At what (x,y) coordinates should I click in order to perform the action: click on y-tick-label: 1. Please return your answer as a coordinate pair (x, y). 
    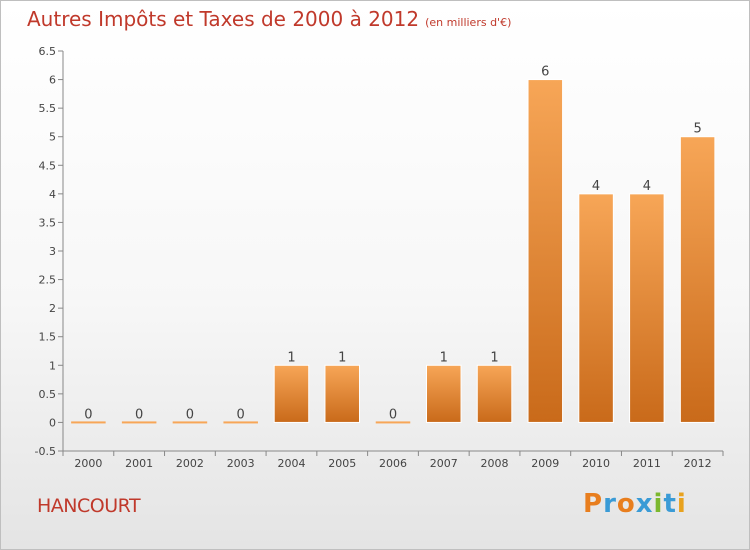
    Looking at the image, I should click on (52, 365).